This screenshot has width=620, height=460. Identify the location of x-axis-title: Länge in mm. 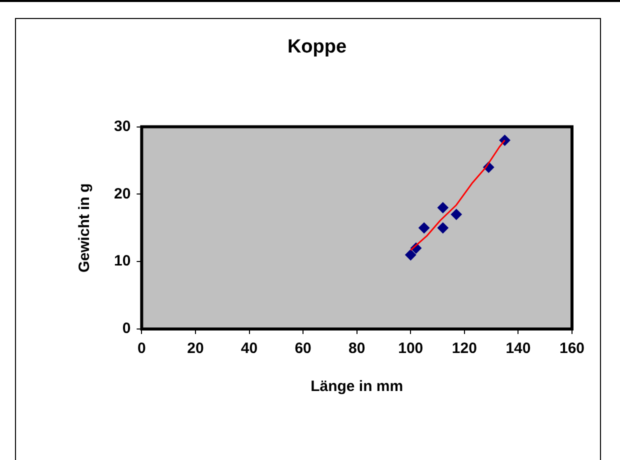
(357, 387).